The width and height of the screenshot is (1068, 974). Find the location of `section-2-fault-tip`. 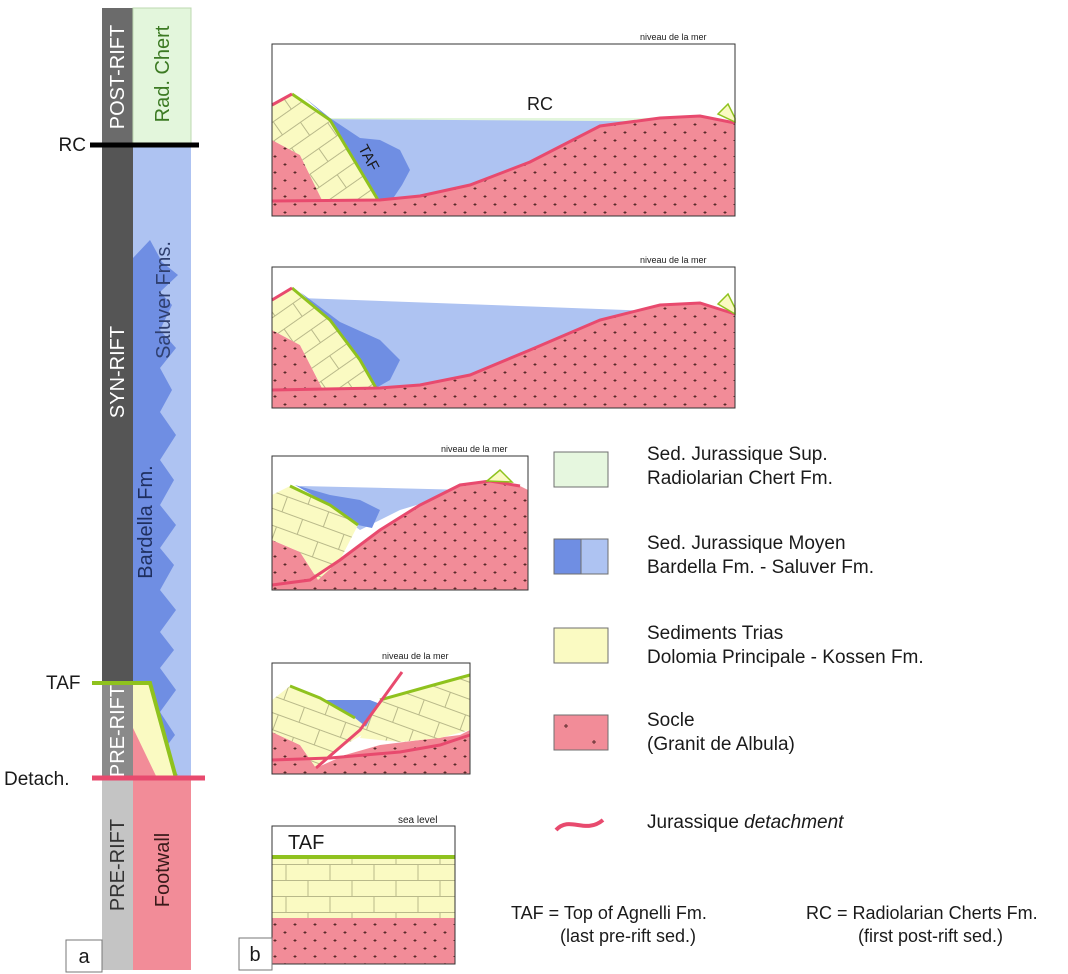

section-2-fault-tip is located at coordinates (282, 294).